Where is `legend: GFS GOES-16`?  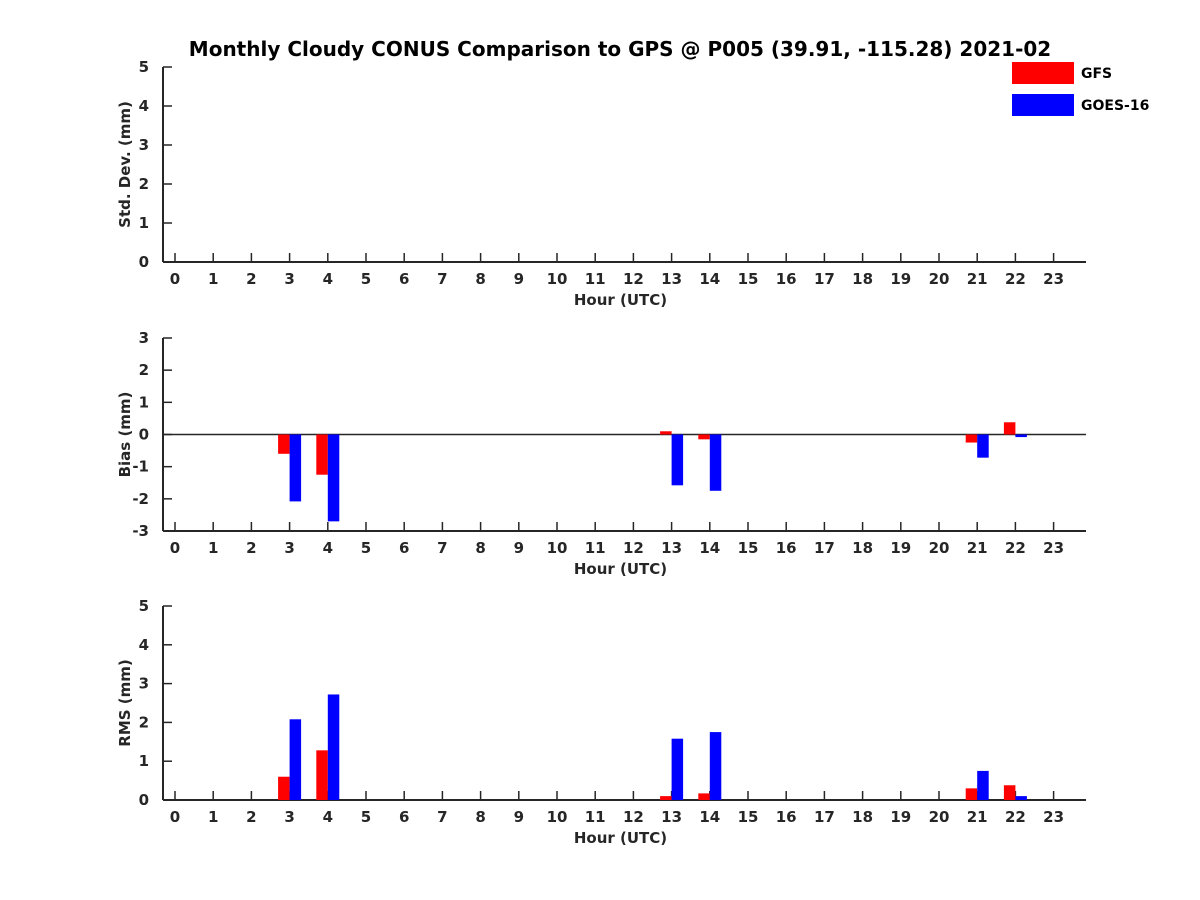
legend: GFS GOES-16 is located at coordinates (1080, 89).